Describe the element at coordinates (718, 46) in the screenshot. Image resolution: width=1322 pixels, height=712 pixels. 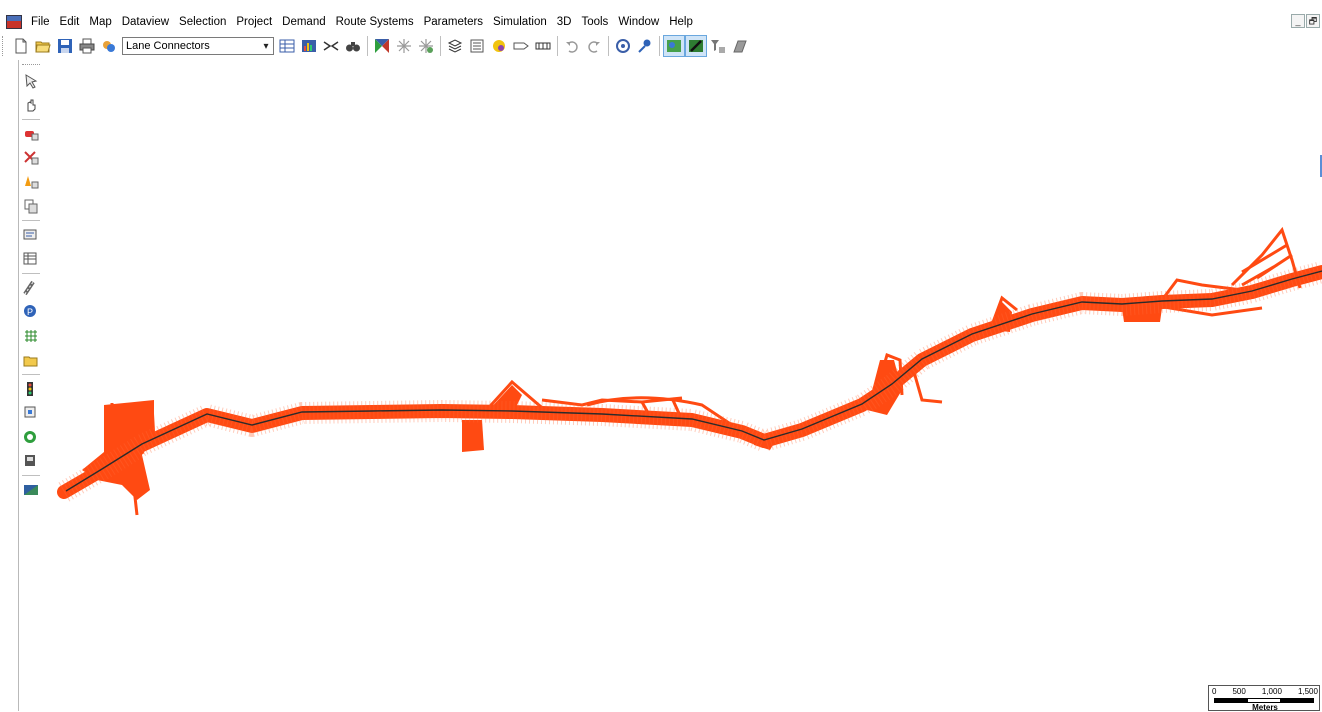
I see `filter-icon` at that location.